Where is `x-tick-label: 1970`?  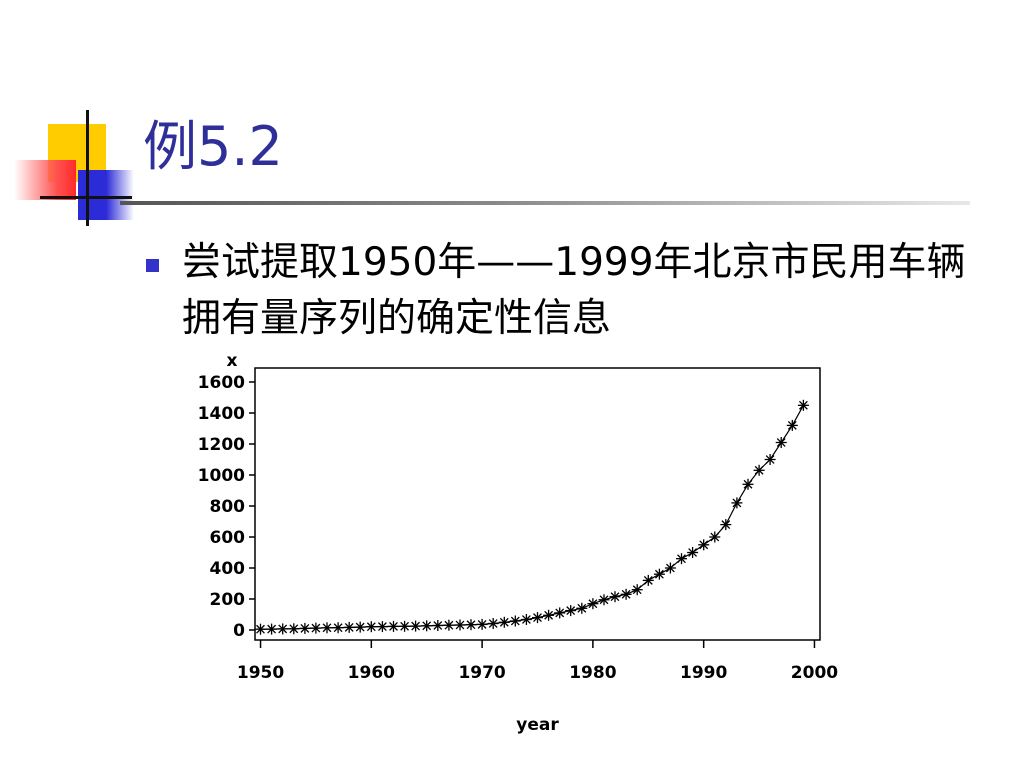 x-tick-label: 1970 is located at coordinates (481, 673).